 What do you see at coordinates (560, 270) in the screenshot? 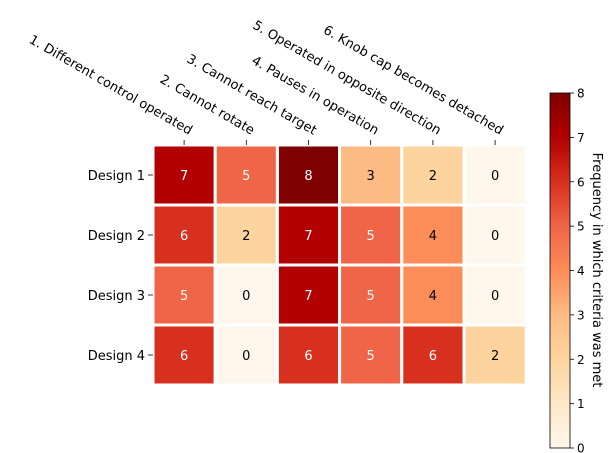
I see `colorbar-gradient` at bounding box center [560, 270].